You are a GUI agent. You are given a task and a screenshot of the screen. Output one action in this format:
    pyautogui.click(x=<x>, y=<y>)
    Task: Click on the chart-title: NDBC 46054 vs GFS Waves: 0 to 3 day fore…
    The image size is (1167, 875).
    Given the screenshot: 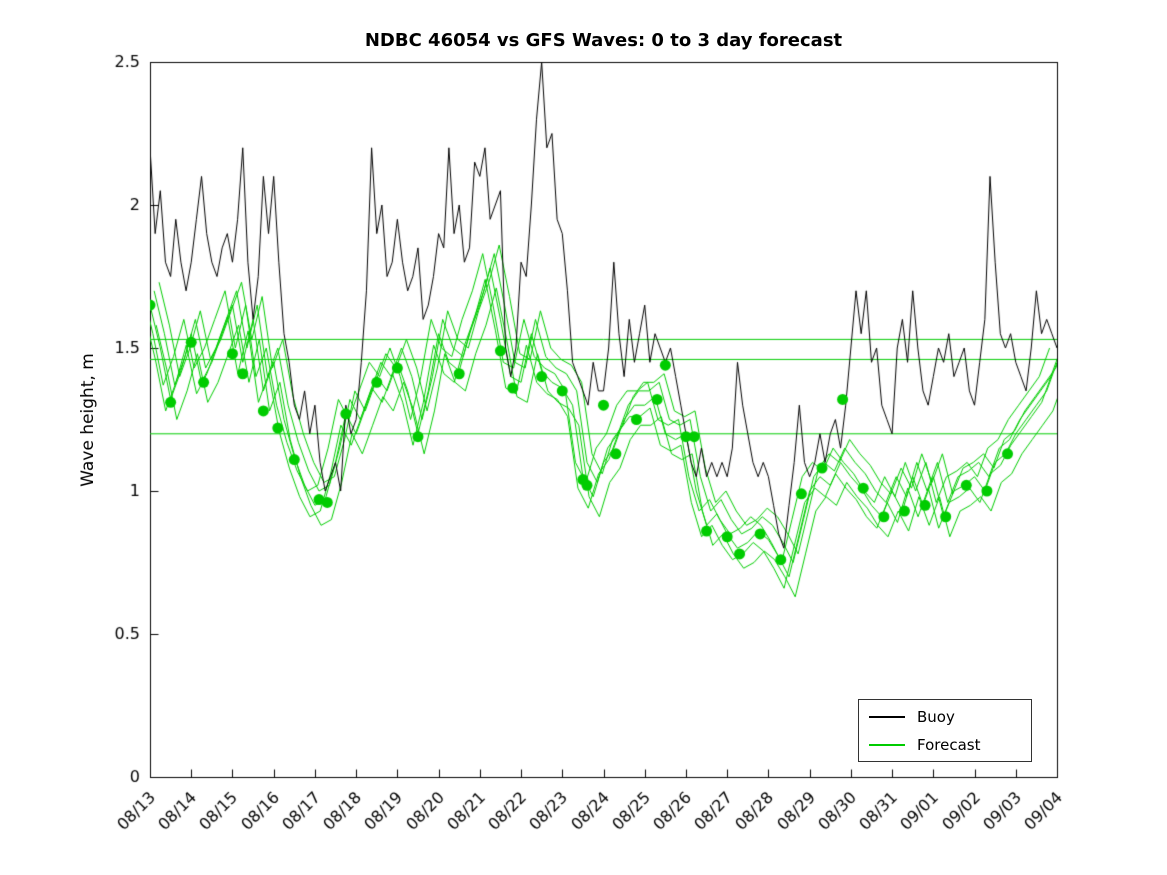 What is the action you would take?
    pyautogui.click(x=603, y=40)
    